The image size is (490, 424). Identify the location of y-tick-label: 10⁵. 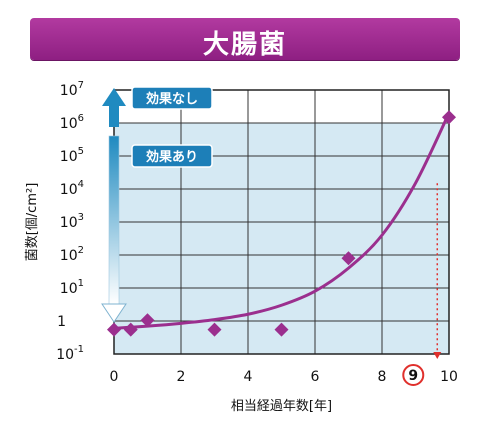
(72, 155).